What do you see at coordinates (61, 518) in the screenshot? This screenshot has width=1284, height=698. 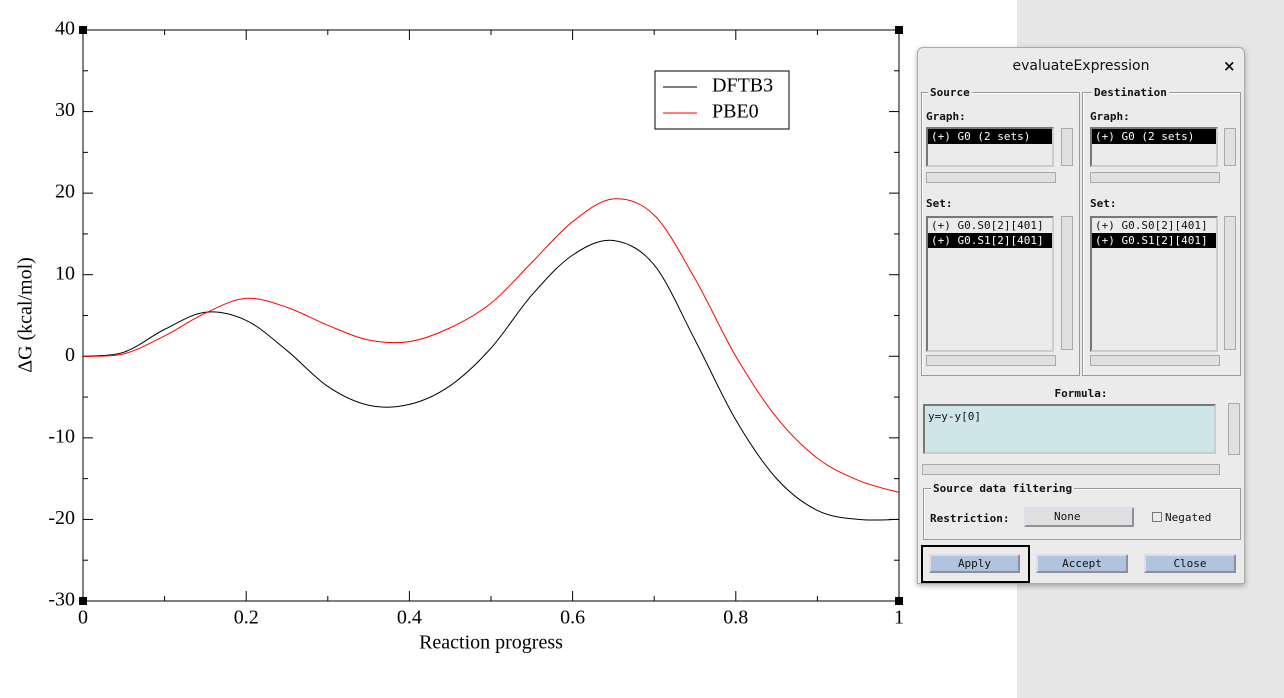 I see `y-tick-label: -20` at bounding box center [61, 518].